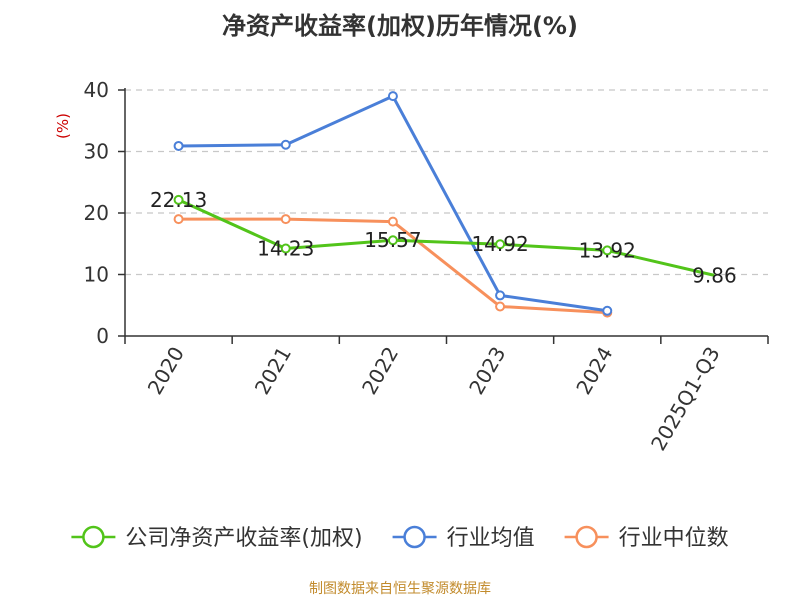  Describe the element at coordinates (594, 371) in the screenshot. I see `x-tick-label: 2024` at that location.